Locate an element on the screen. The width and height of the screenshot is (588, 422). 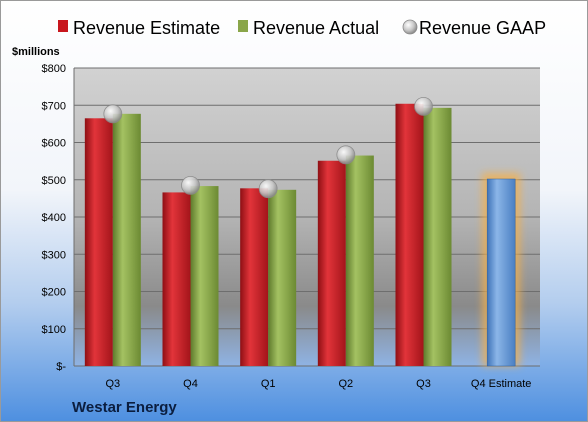
x-tick-label: Q1 is located at coordinates (268, 384).